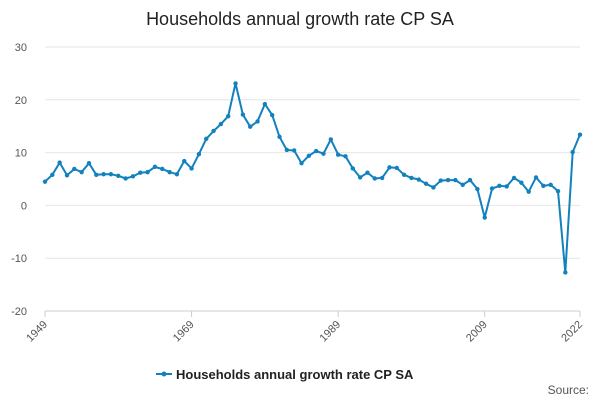  I want to click on x-tick-label-2009: 2009, so click(477, 332).